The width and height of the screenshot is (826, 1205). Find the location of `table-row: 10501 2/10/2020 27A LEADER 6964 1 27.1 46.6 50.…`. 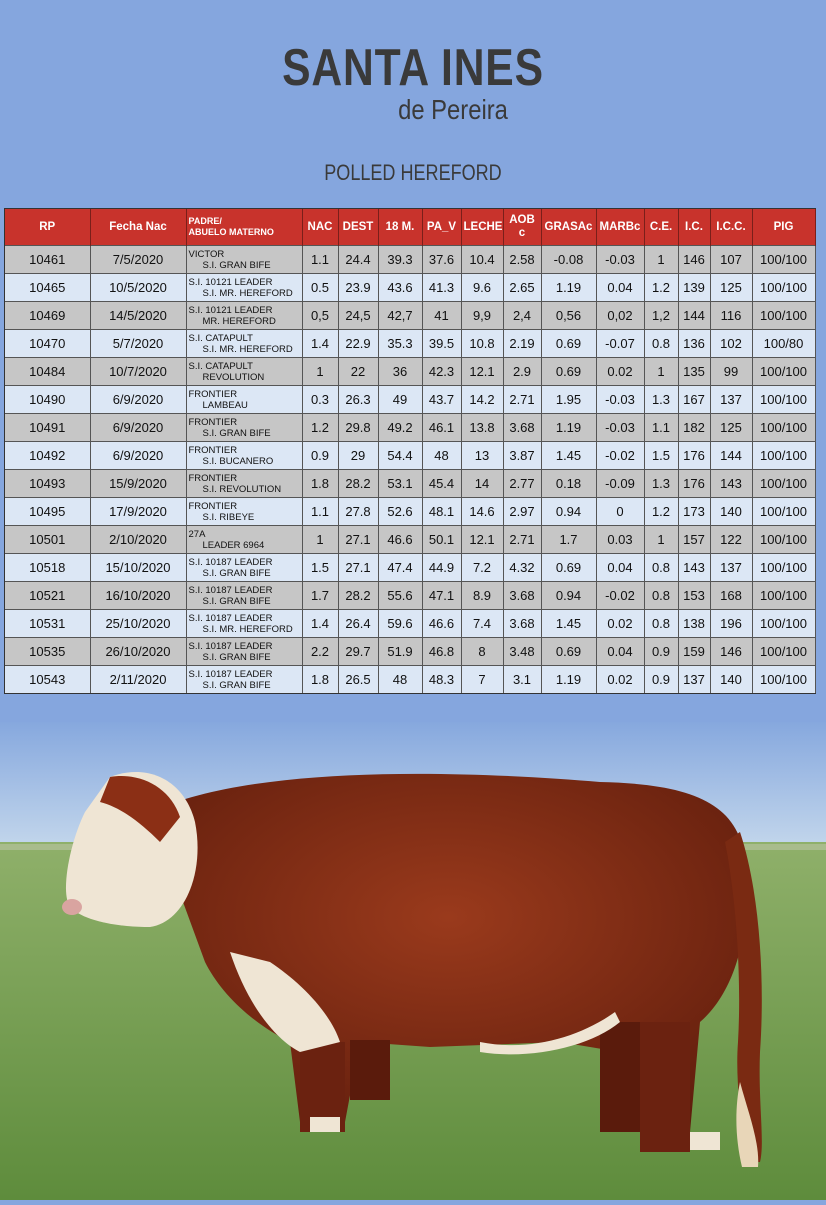

table-row: 10501 2/10/2020 27A LEADER 6964 1 27.1 46.6 50.… is located at coordinates (410, 539).